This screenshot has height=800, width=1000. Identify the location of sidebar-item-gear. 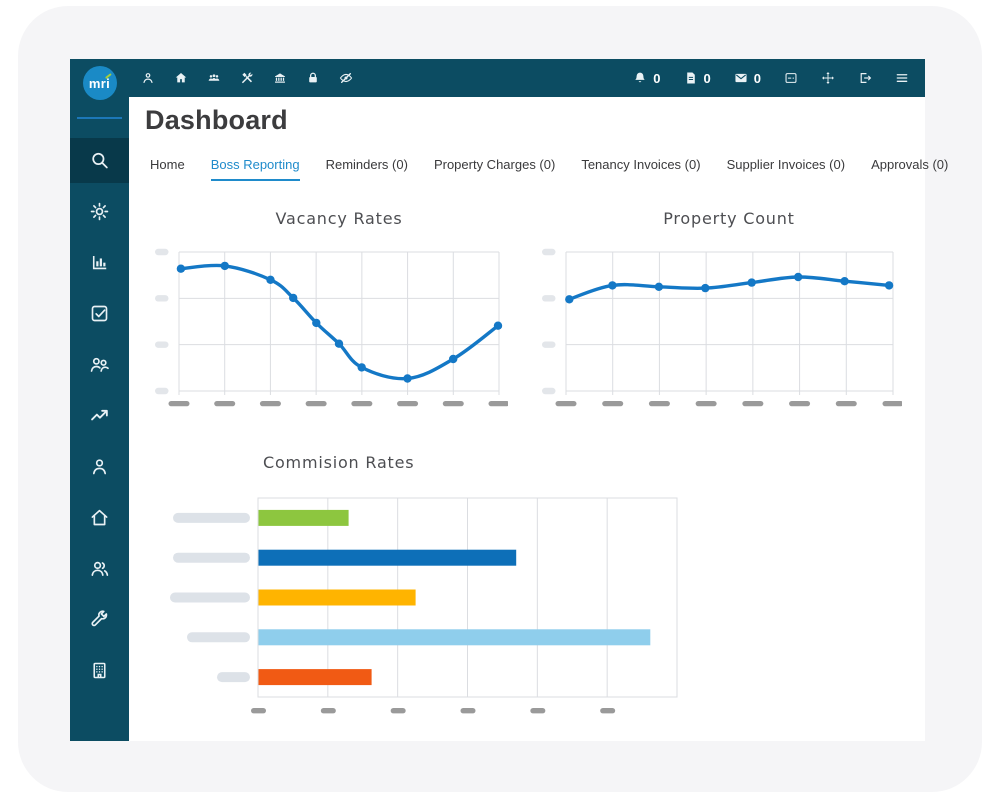
(99, 211).